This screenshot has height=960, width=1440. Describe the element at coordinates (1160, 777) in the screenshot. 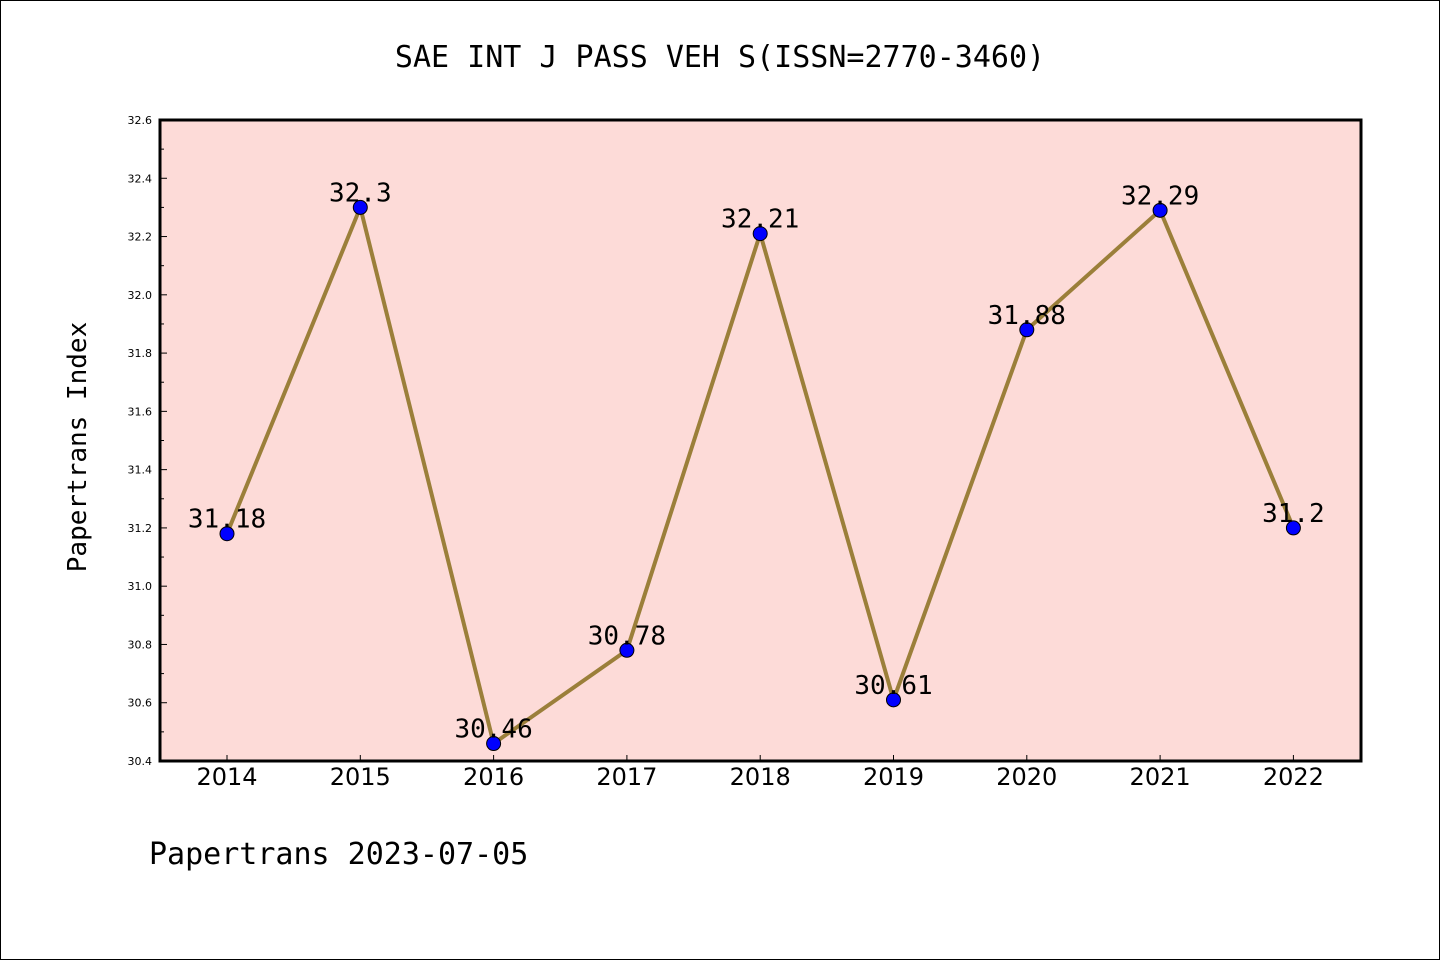

I see `x-tick-label: 2021` at that location.